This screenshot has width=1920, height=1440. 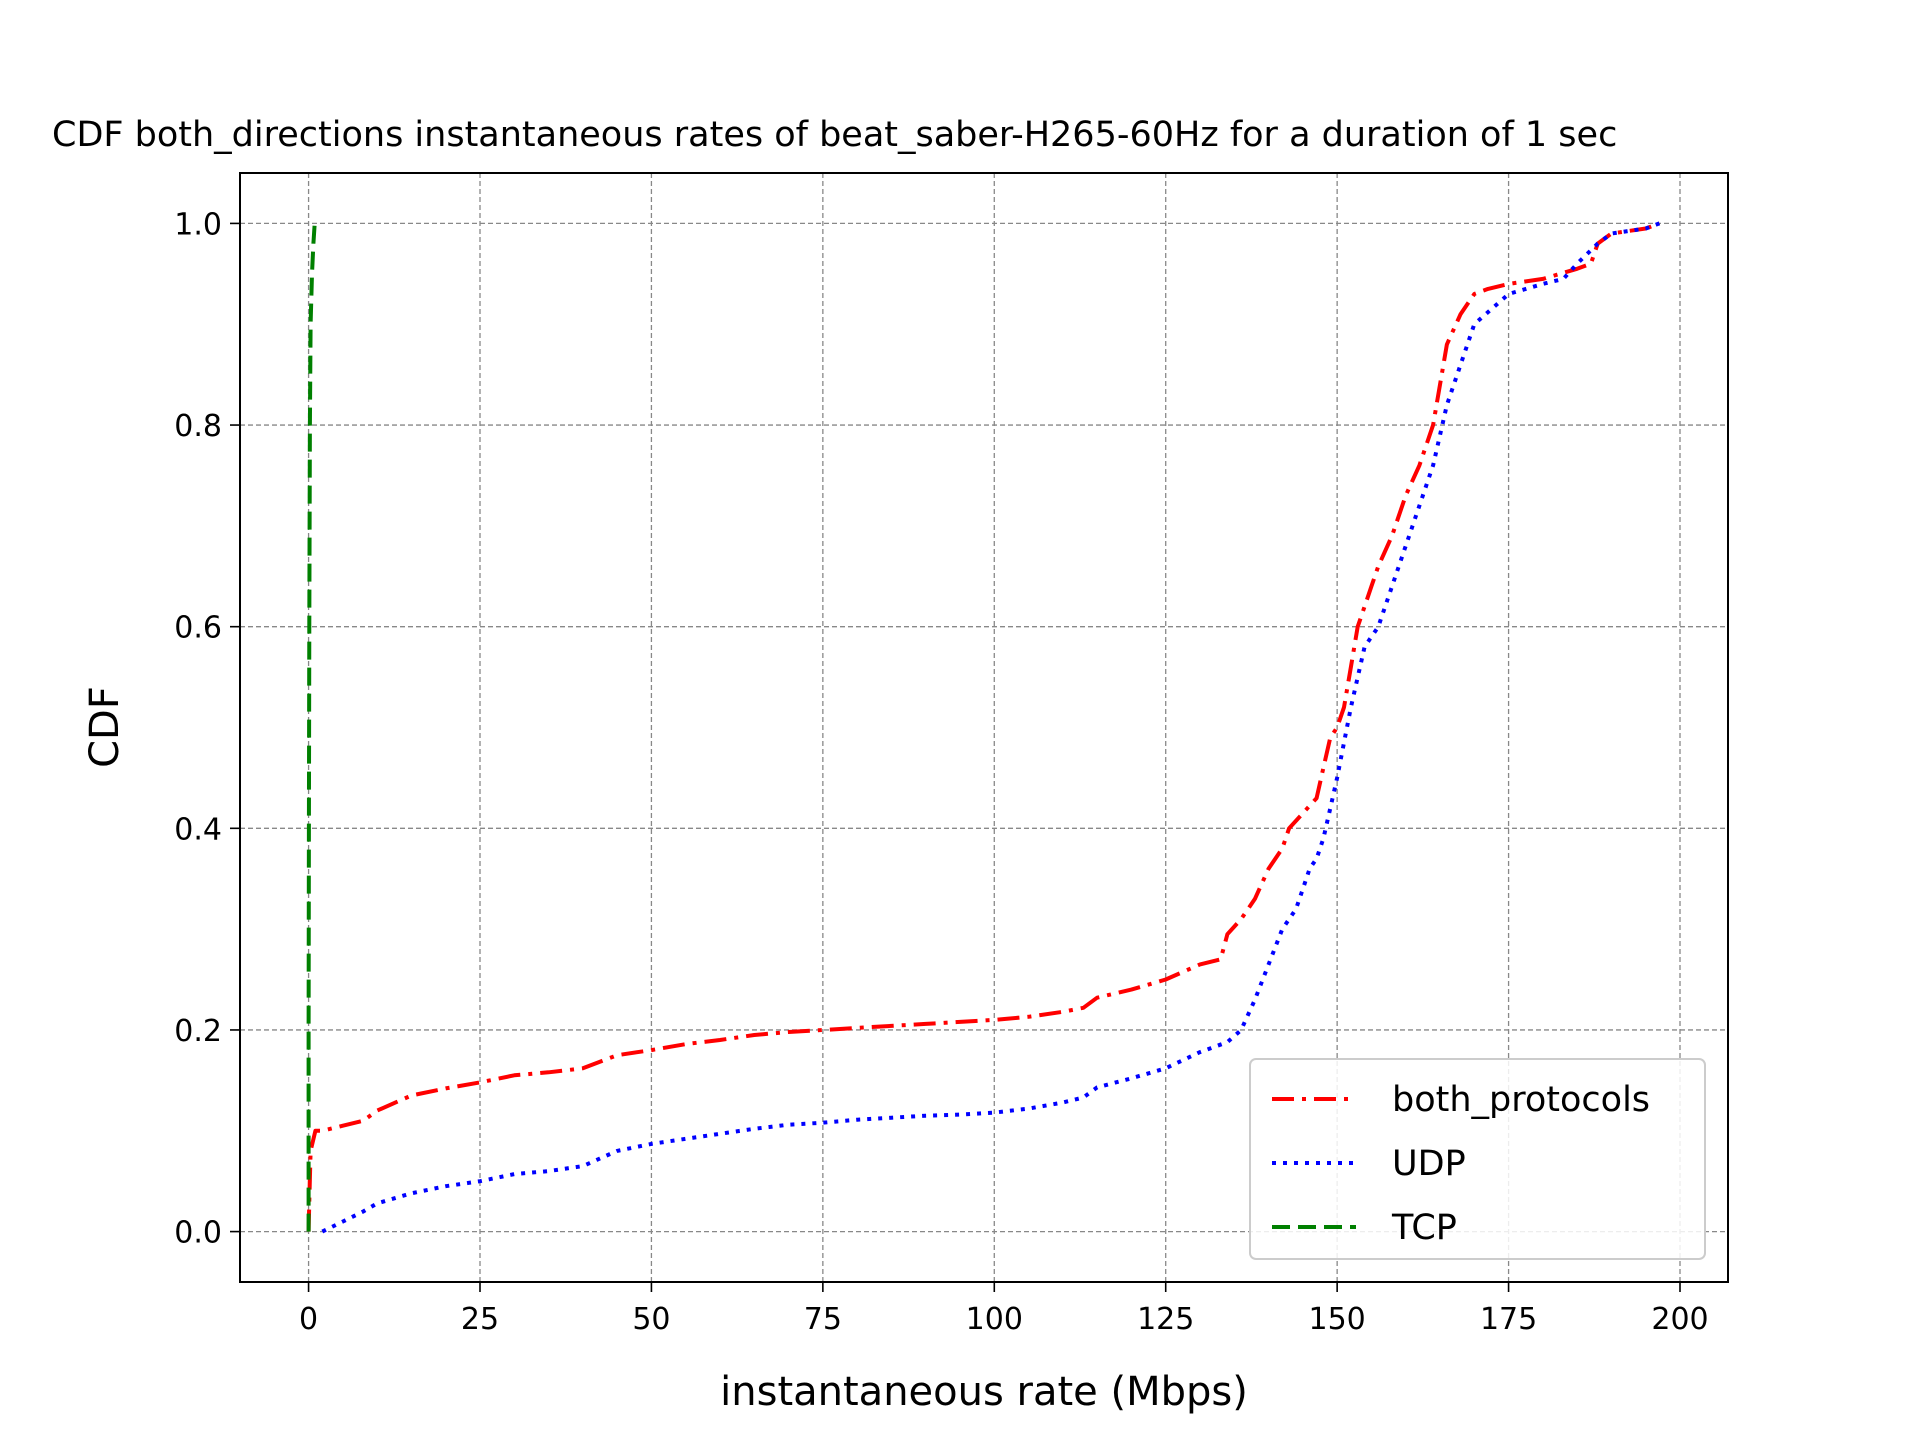 What do you see at coordinates (198, 829) in the screenshot?
I see `y-tick-label: 0.4` at bounding box center [198, 829].